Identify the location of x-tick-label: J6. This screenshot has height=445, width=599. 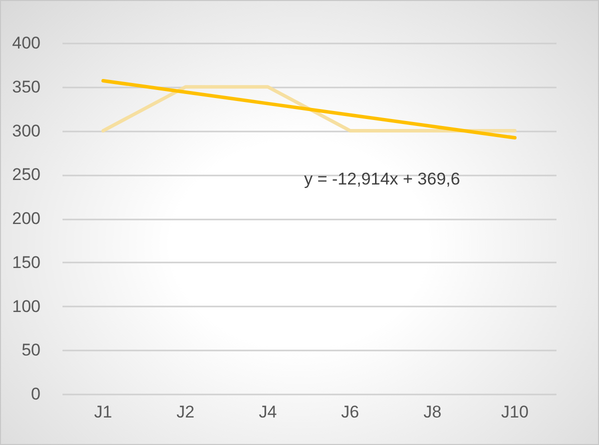
(350, 412).